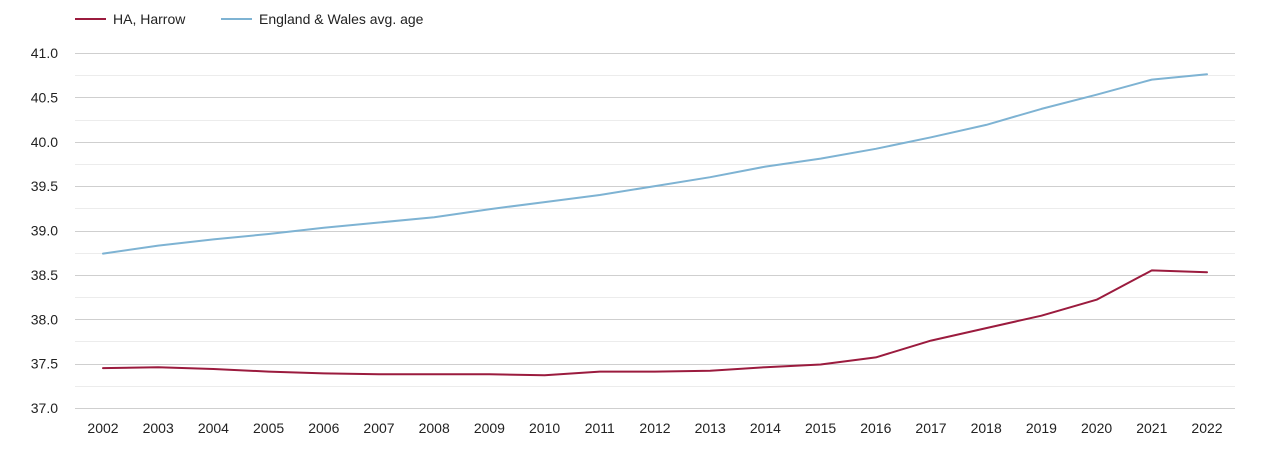  Describe the element at coordinates (44, 275) in the screenshot. I see `y-tick-label: 38.5` at that location.